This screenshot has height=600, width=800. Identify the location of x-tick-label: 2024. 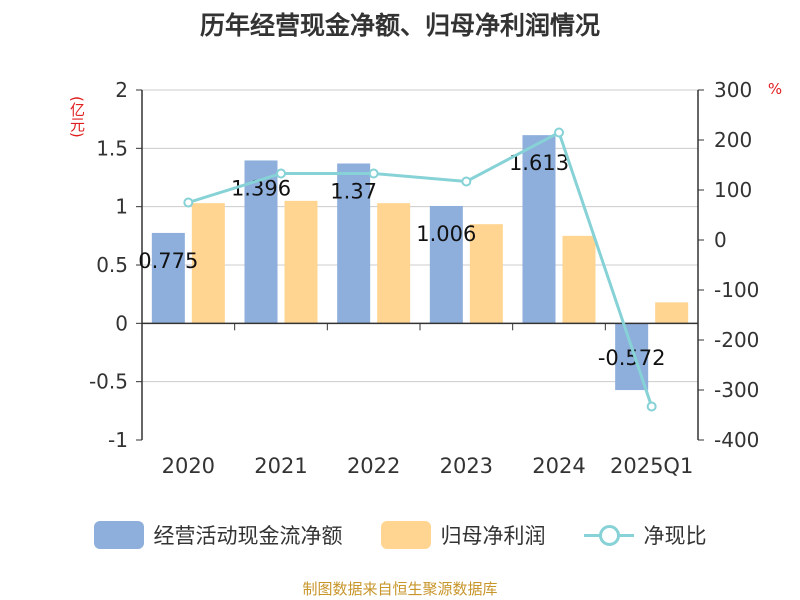
(558, 466).